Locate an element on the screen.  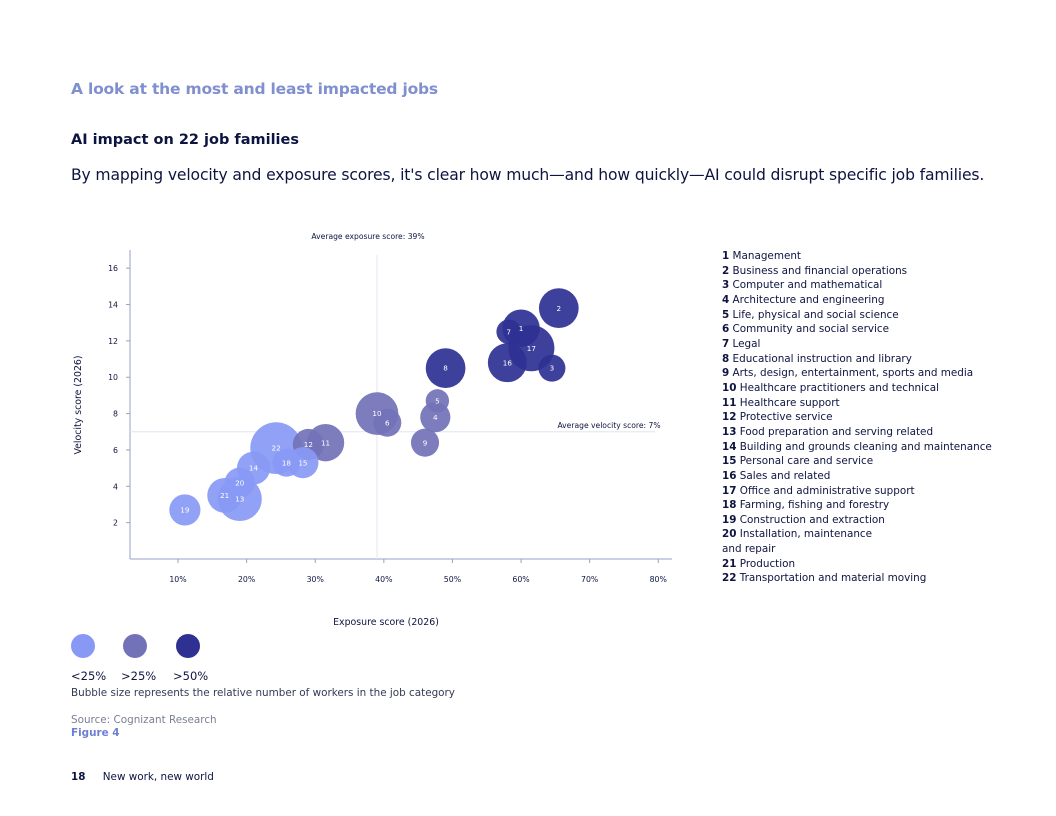
legend-item-label: Office and administrative support is located at coordinates (827, 490).